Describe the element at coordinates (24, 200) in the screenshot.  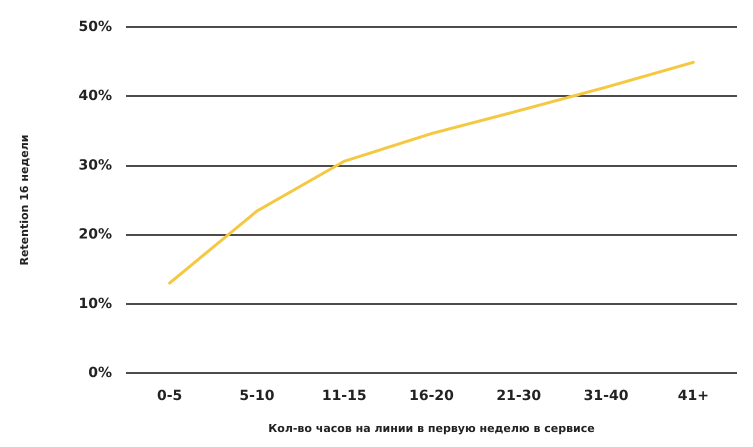
I see `y-axis-title: Retention 16 недели` at that location.